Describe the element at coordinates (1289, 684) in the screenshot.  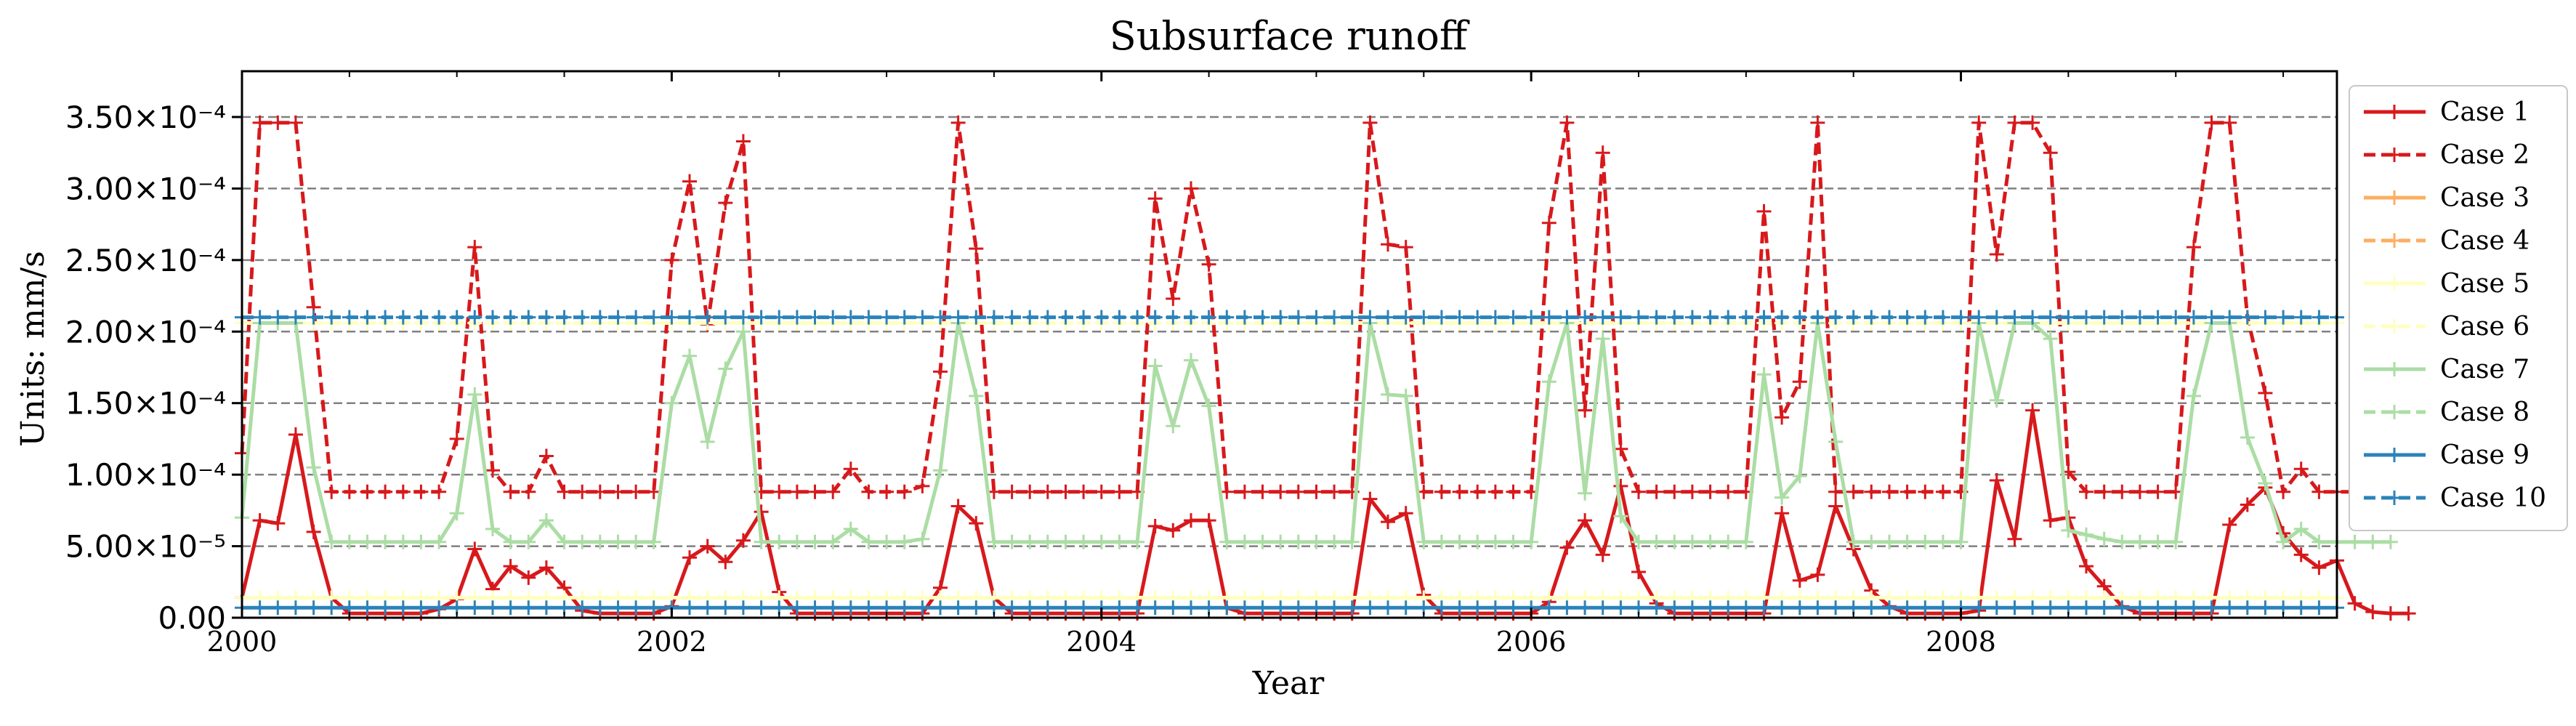
I see `x-axis-label: Year` at that location.